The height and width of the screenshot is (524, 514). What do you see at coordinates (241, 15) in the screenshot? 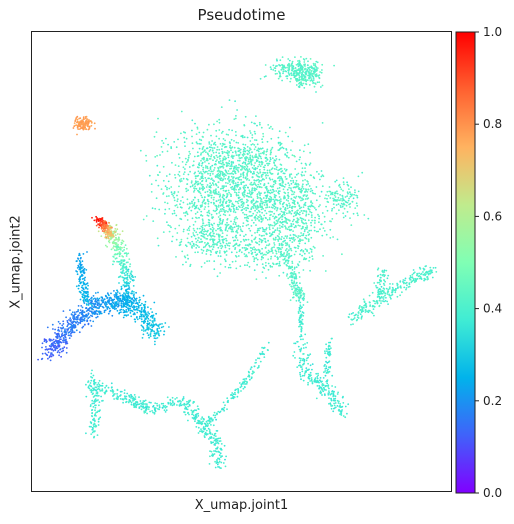
I see `chart-title: Pseudotime` at bounding box center [241, 15].